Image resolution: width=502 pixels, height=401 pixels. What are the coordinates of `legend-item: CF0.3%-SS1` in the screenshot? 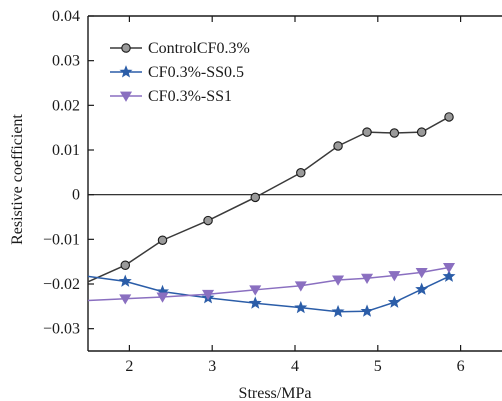 It's located at (171, 96).